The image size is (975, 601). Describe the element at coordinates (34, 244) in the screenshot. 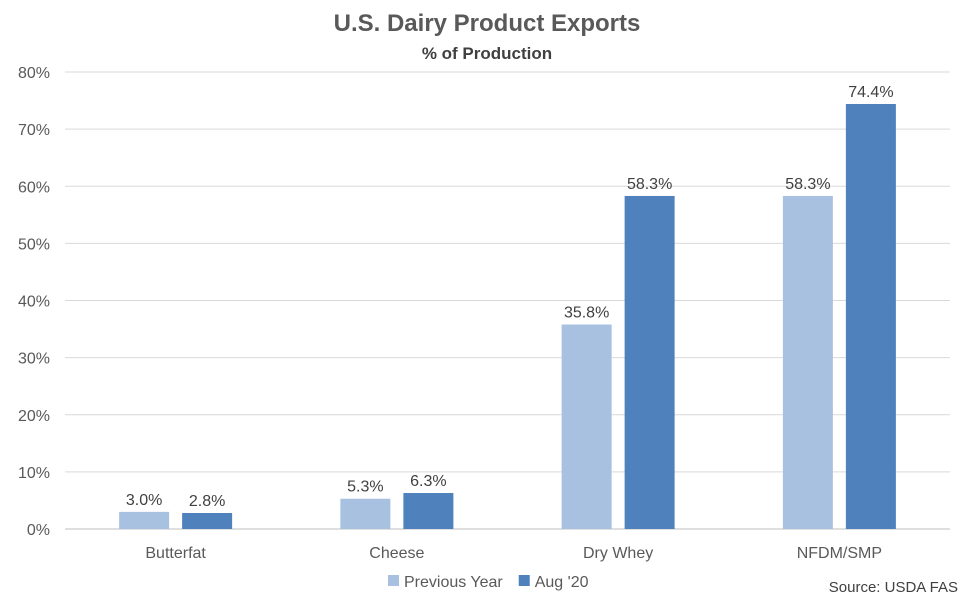

I see `y-tick-label: 50%` at that location.